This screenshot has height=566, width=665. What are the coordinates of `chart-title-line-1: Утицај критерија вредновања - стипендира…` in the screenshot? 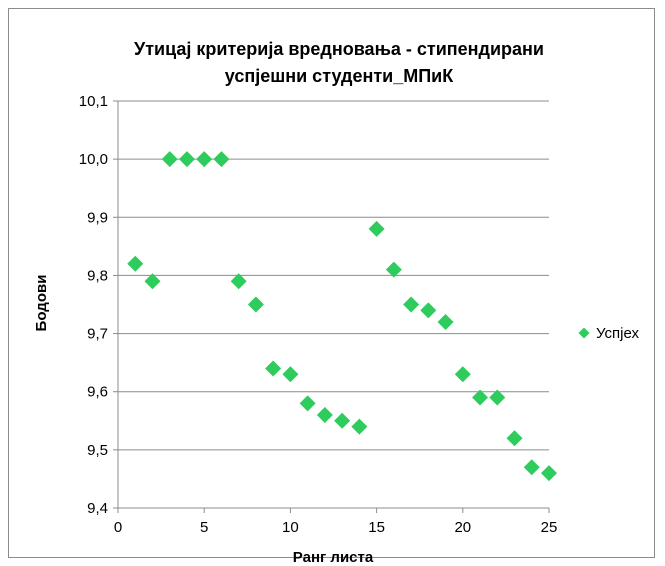 It's located at (339, 49).